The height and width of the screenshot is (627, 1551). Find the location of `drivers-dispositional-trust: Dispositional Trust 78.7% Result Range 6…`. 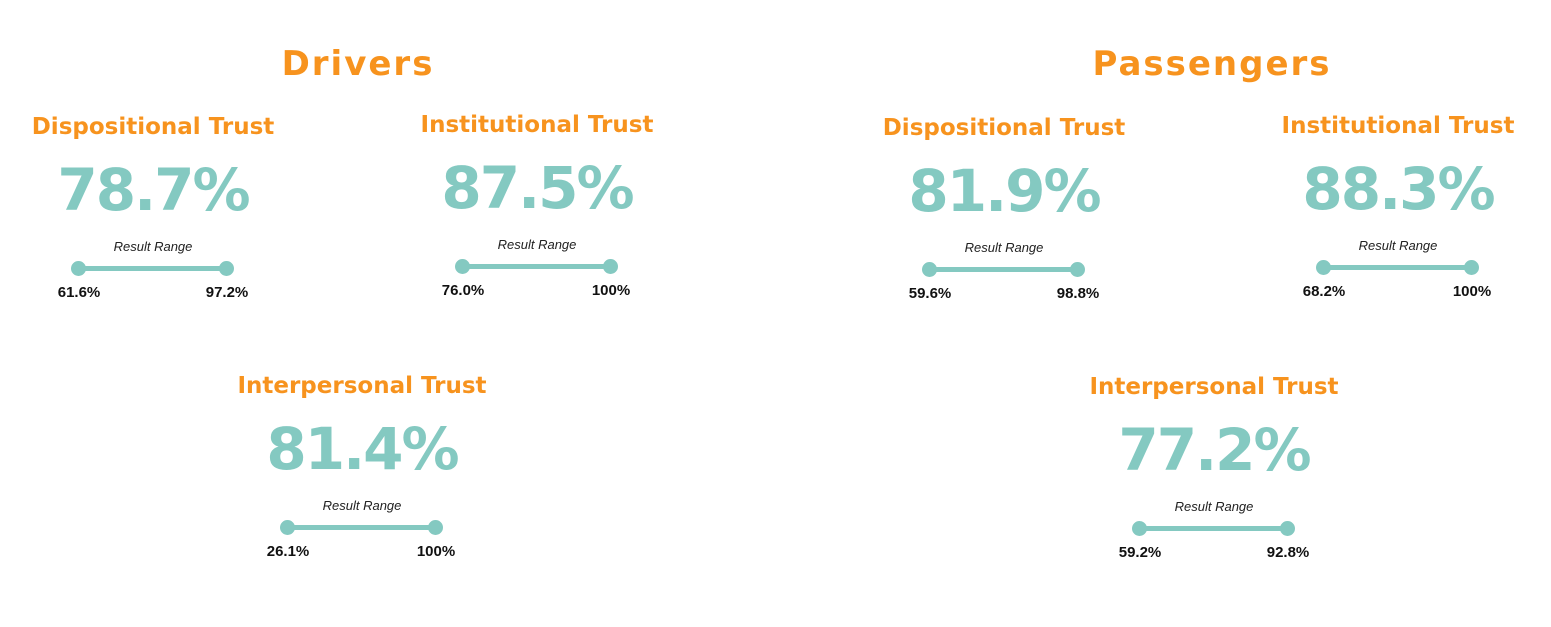

drivers-dispositional-trust: Dispositional Trust 78.7% Result Range 6… is located at coordinates (153, 214).